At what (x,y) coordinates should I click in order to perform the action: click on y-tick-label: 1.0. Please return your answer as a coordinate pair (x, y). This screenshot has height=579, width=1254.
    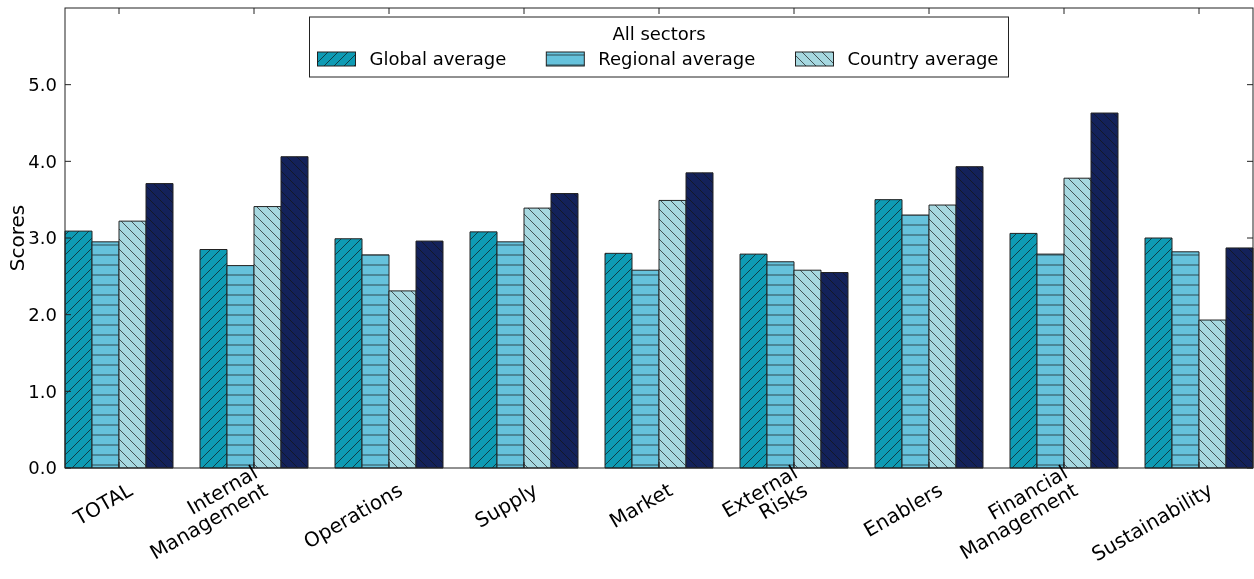
    Looking at the image, I should click on (42, 391).